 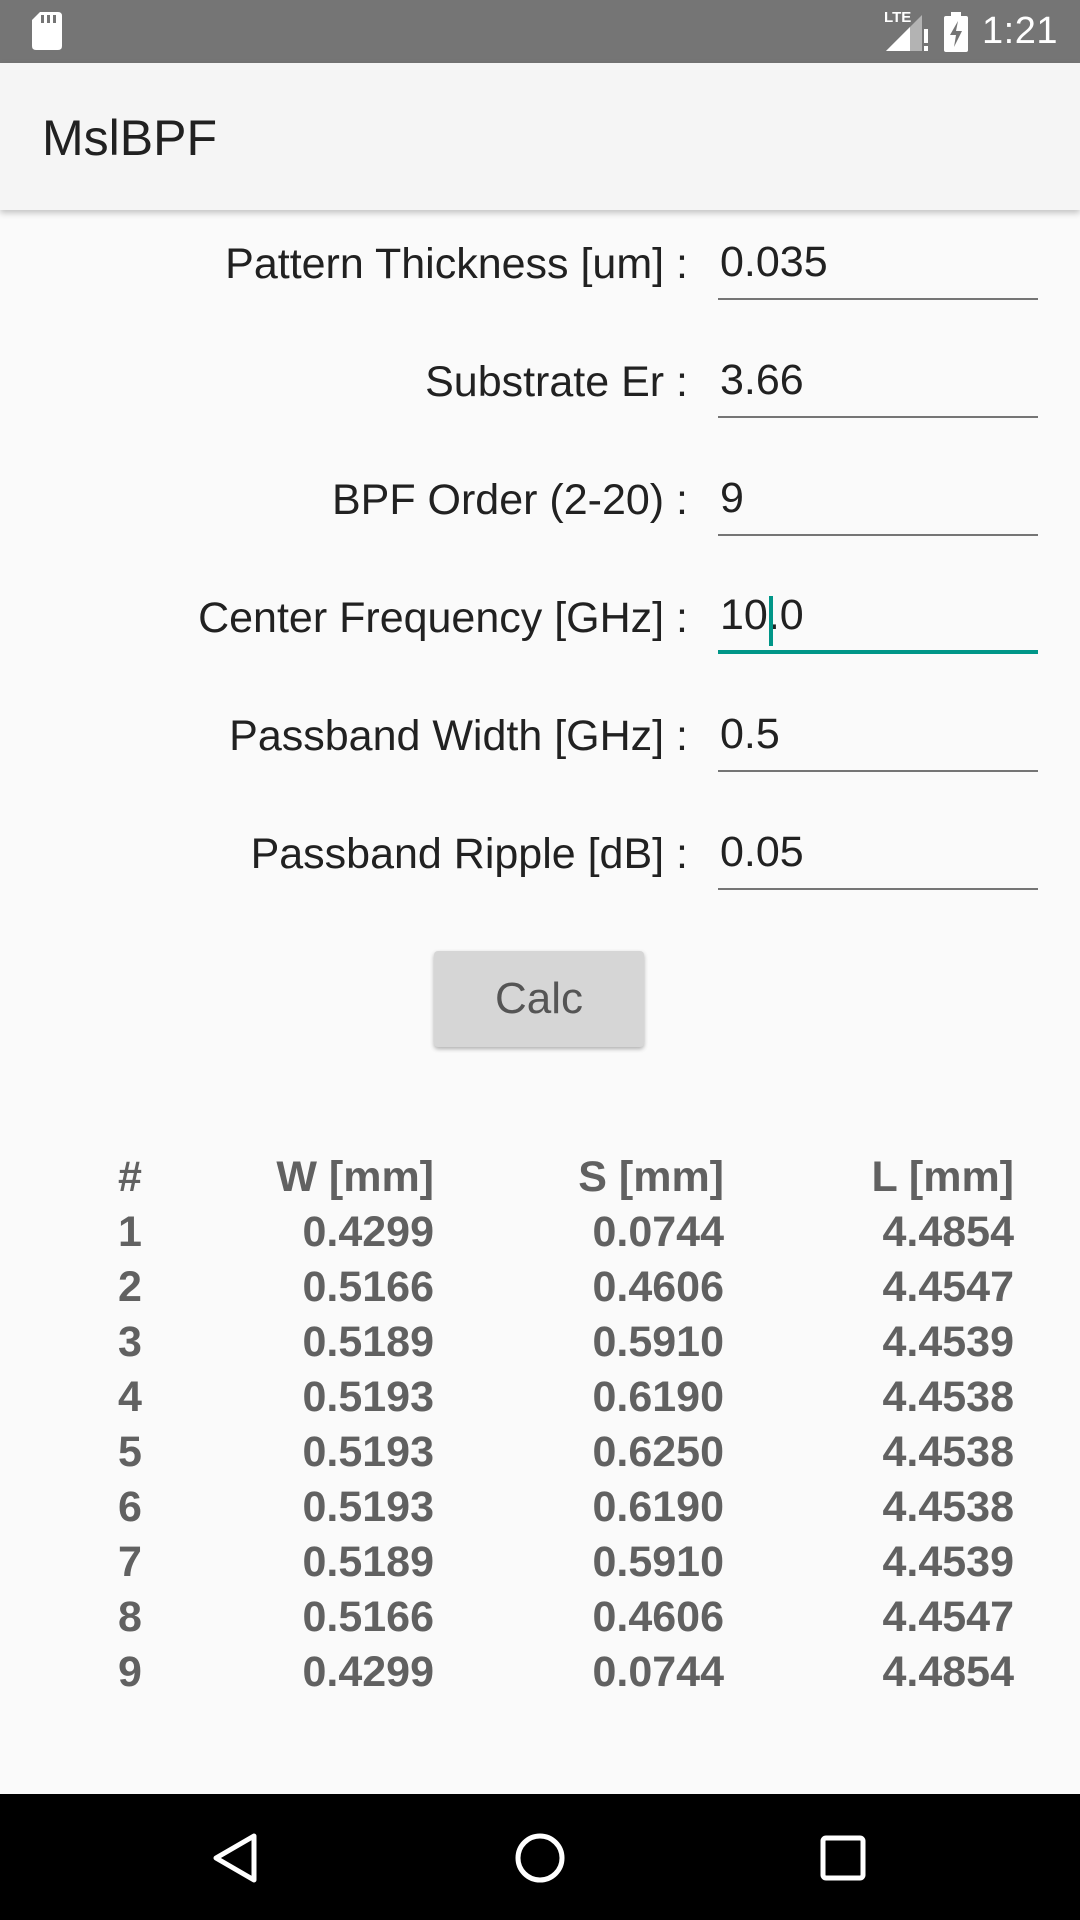 I want to click on row-index: 9, so click(x=130, y=1672).